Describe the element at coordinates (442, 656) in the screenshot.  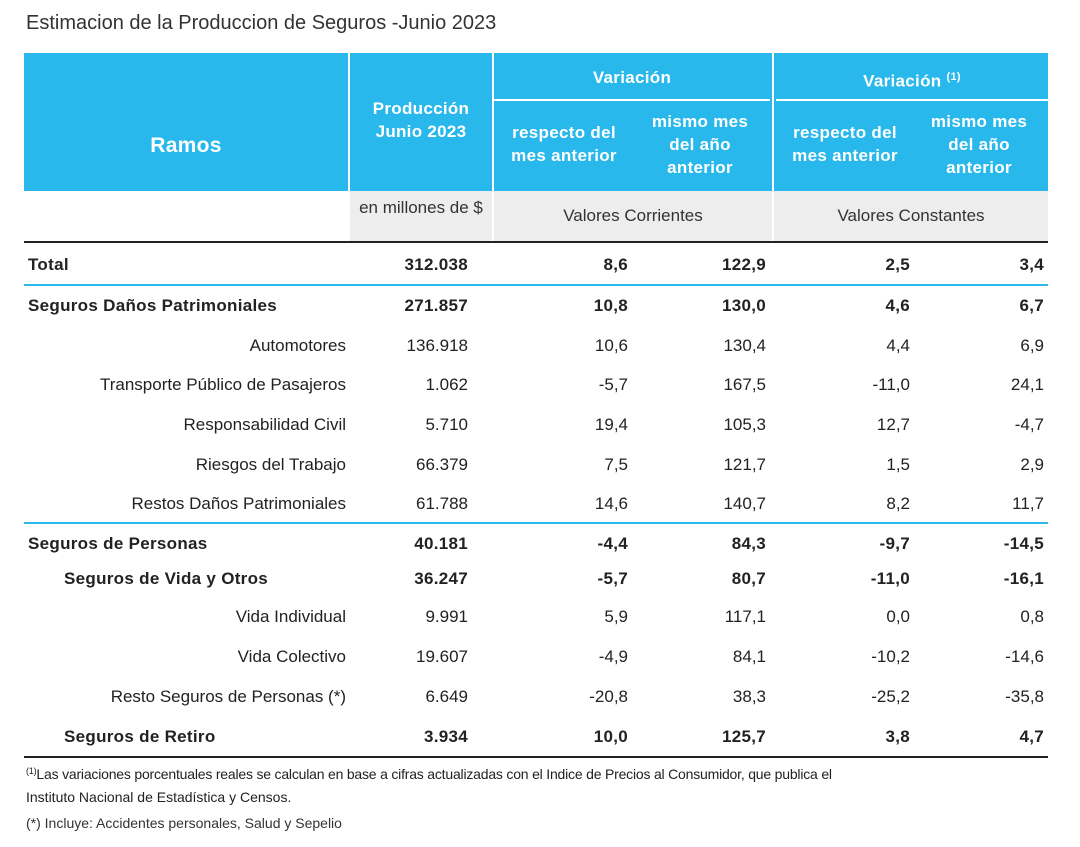
I see `cell-produccion: 19.607` at that location.